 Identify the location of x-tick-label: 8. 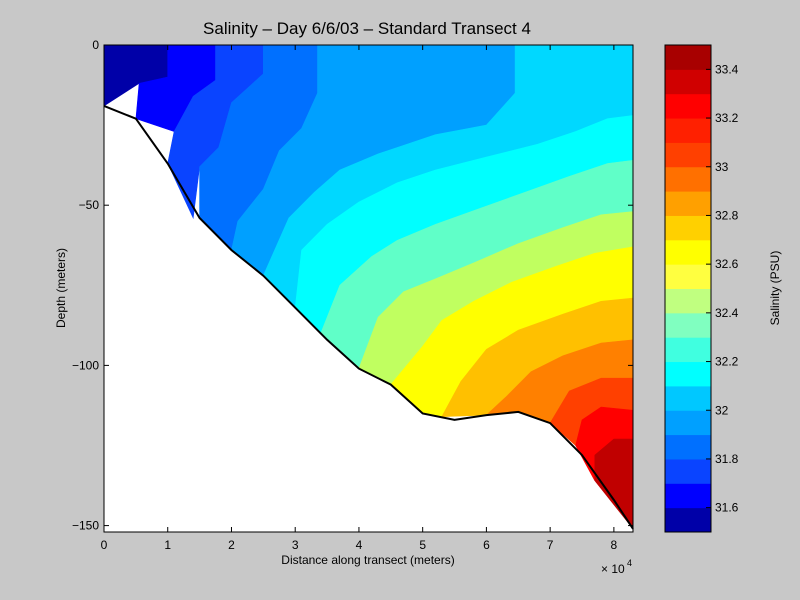
(614, 545).